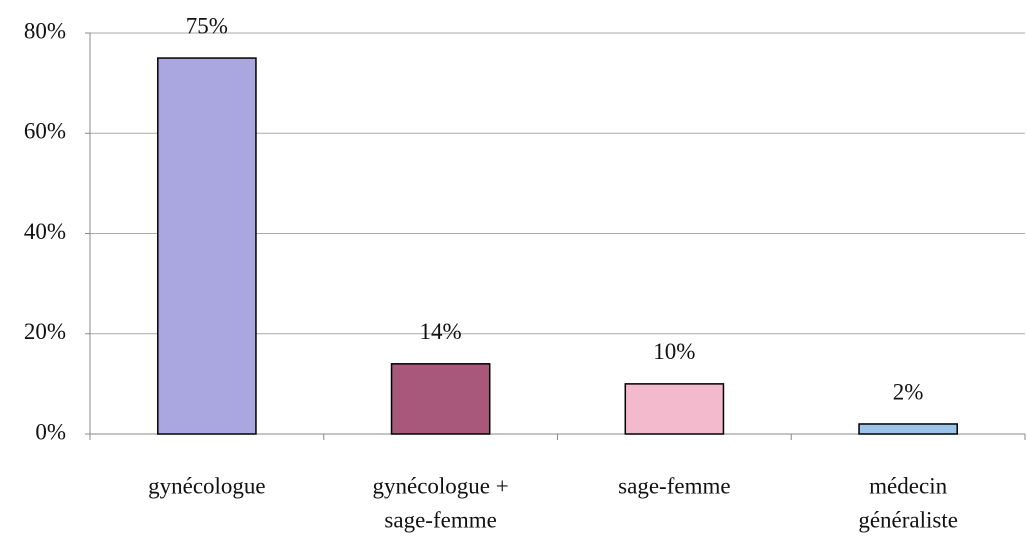 This screenshot has height=538, width=1027. I want to click on y-tick-label: 0%, so click(50, 431).